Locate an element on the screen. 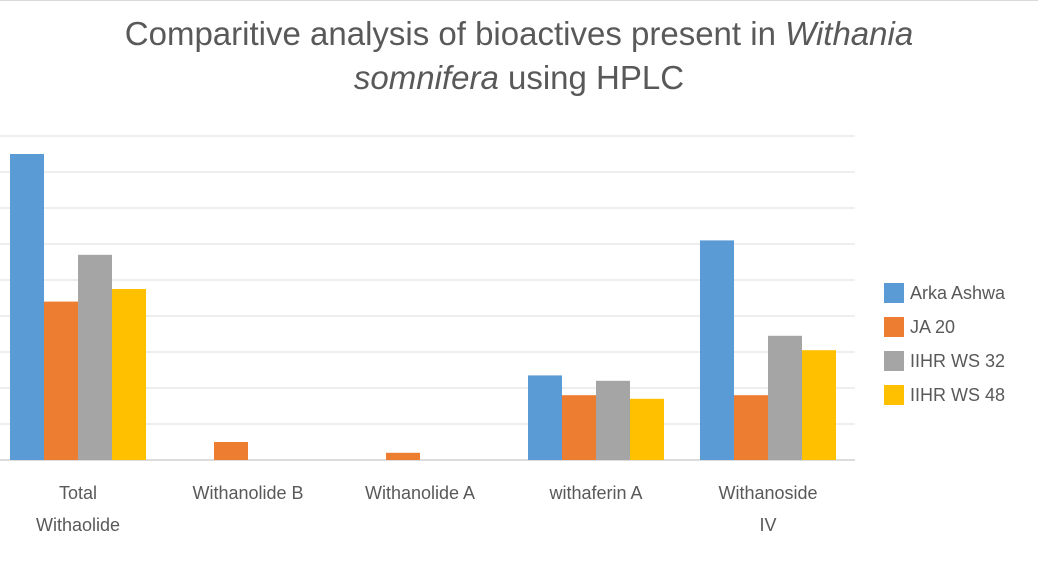 Image resolution: width=1038 pixels, height=576 pixels. x-tick-label: IV is located at coordinates (767, 525).